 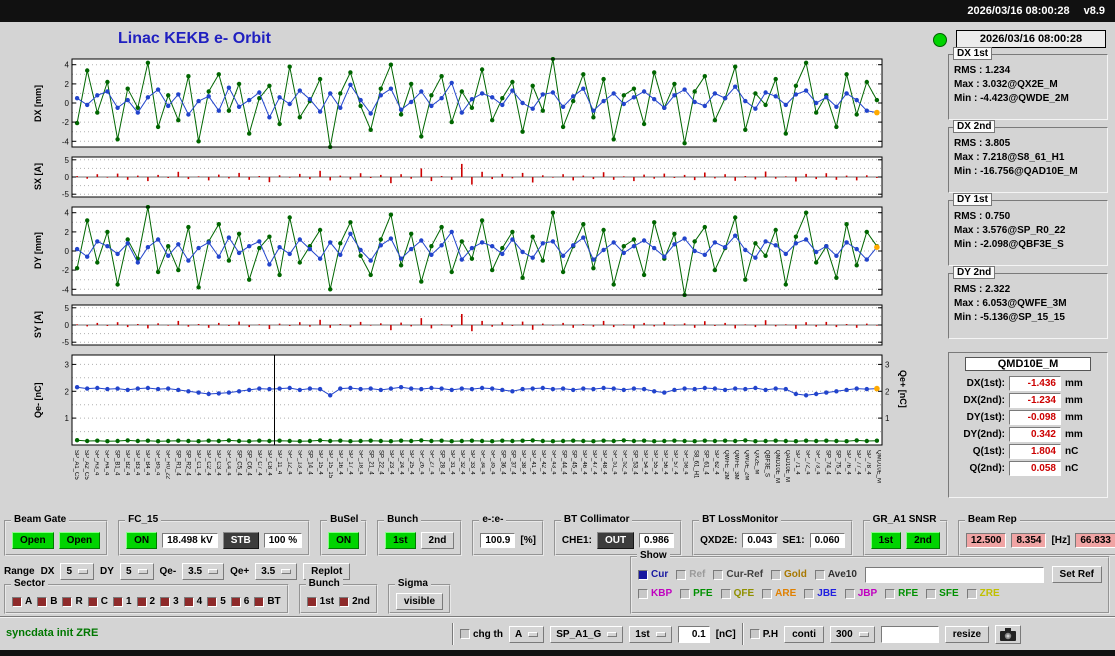 I want to click on snapshot-button, so click(x=1008, y=634).